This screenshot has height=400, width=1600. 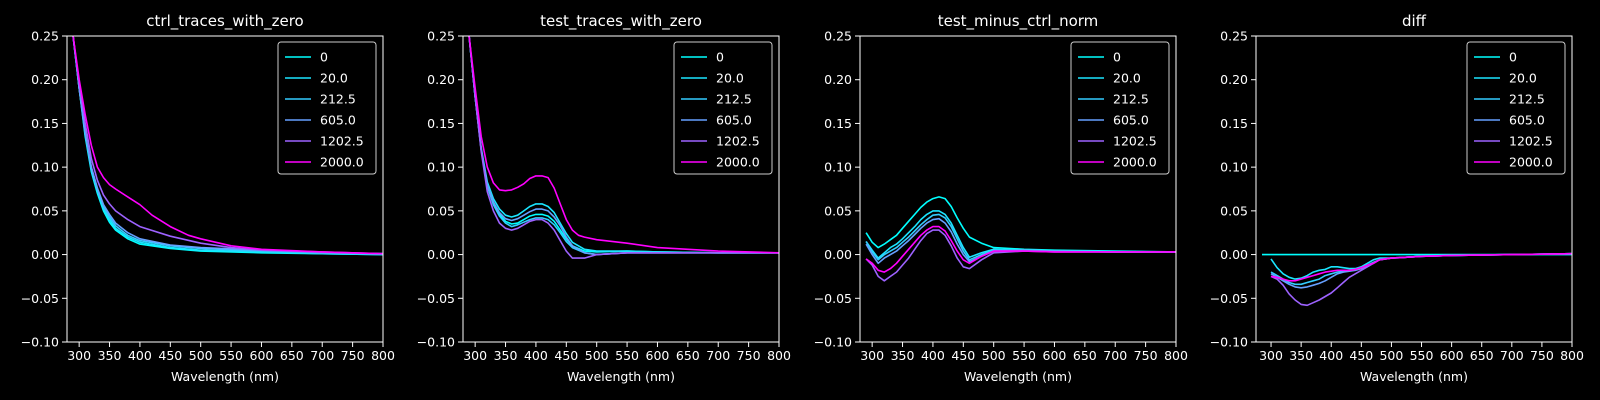 What do you see at coordinates (1414, 21) in the screenshot?
I see `chart-title: diff` at bounding box center [1414, 21].